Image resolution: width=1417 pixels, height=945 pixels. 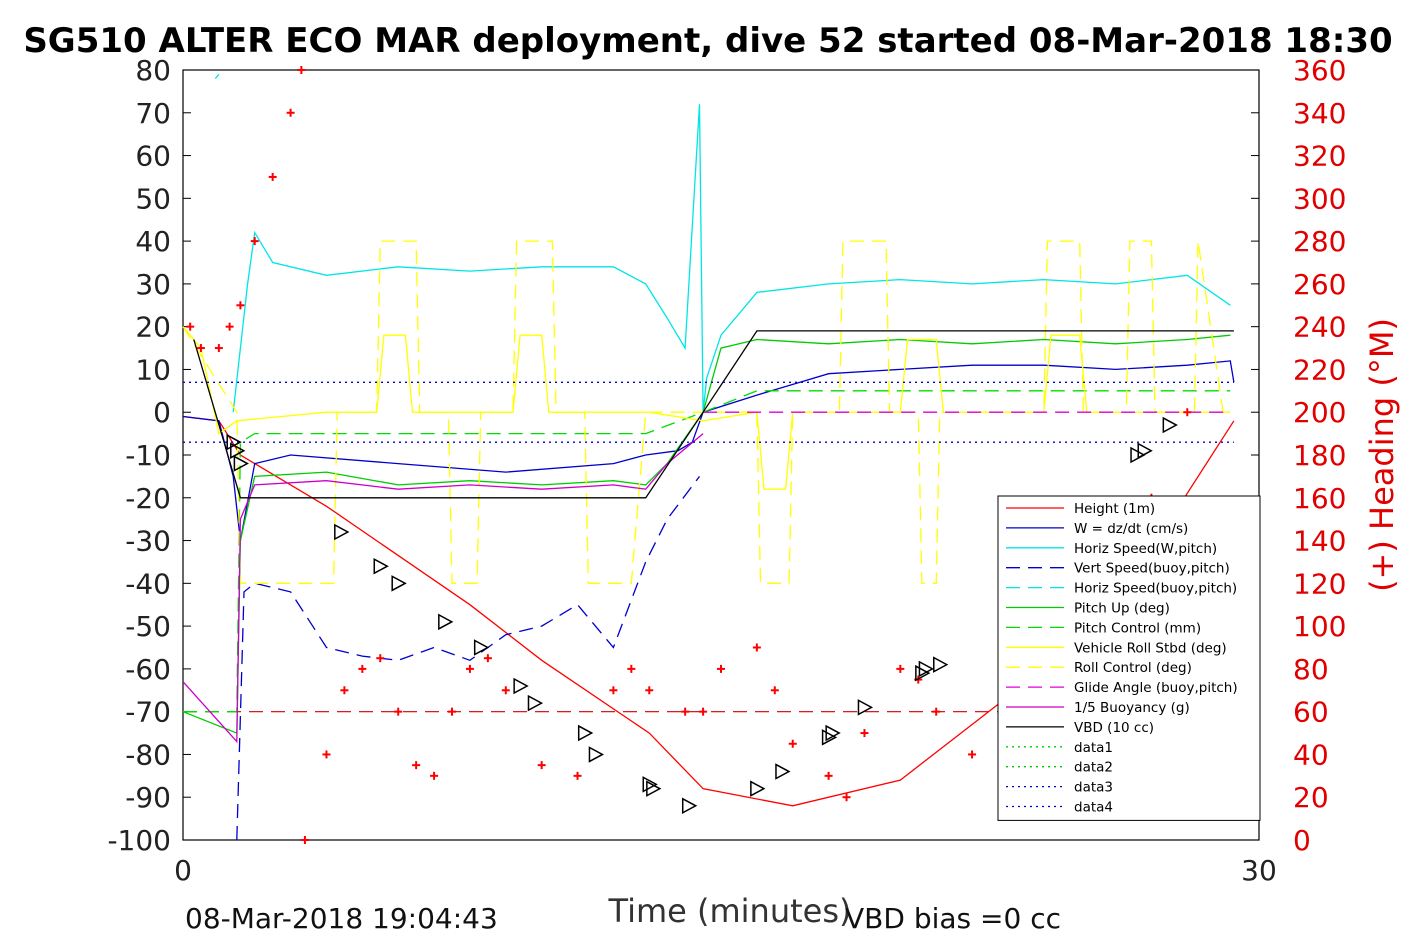 What do you see at coordinates (1311, 712) in the screenshot?
I see `right-tick-label: 60` at bounding box center [1311, 712].